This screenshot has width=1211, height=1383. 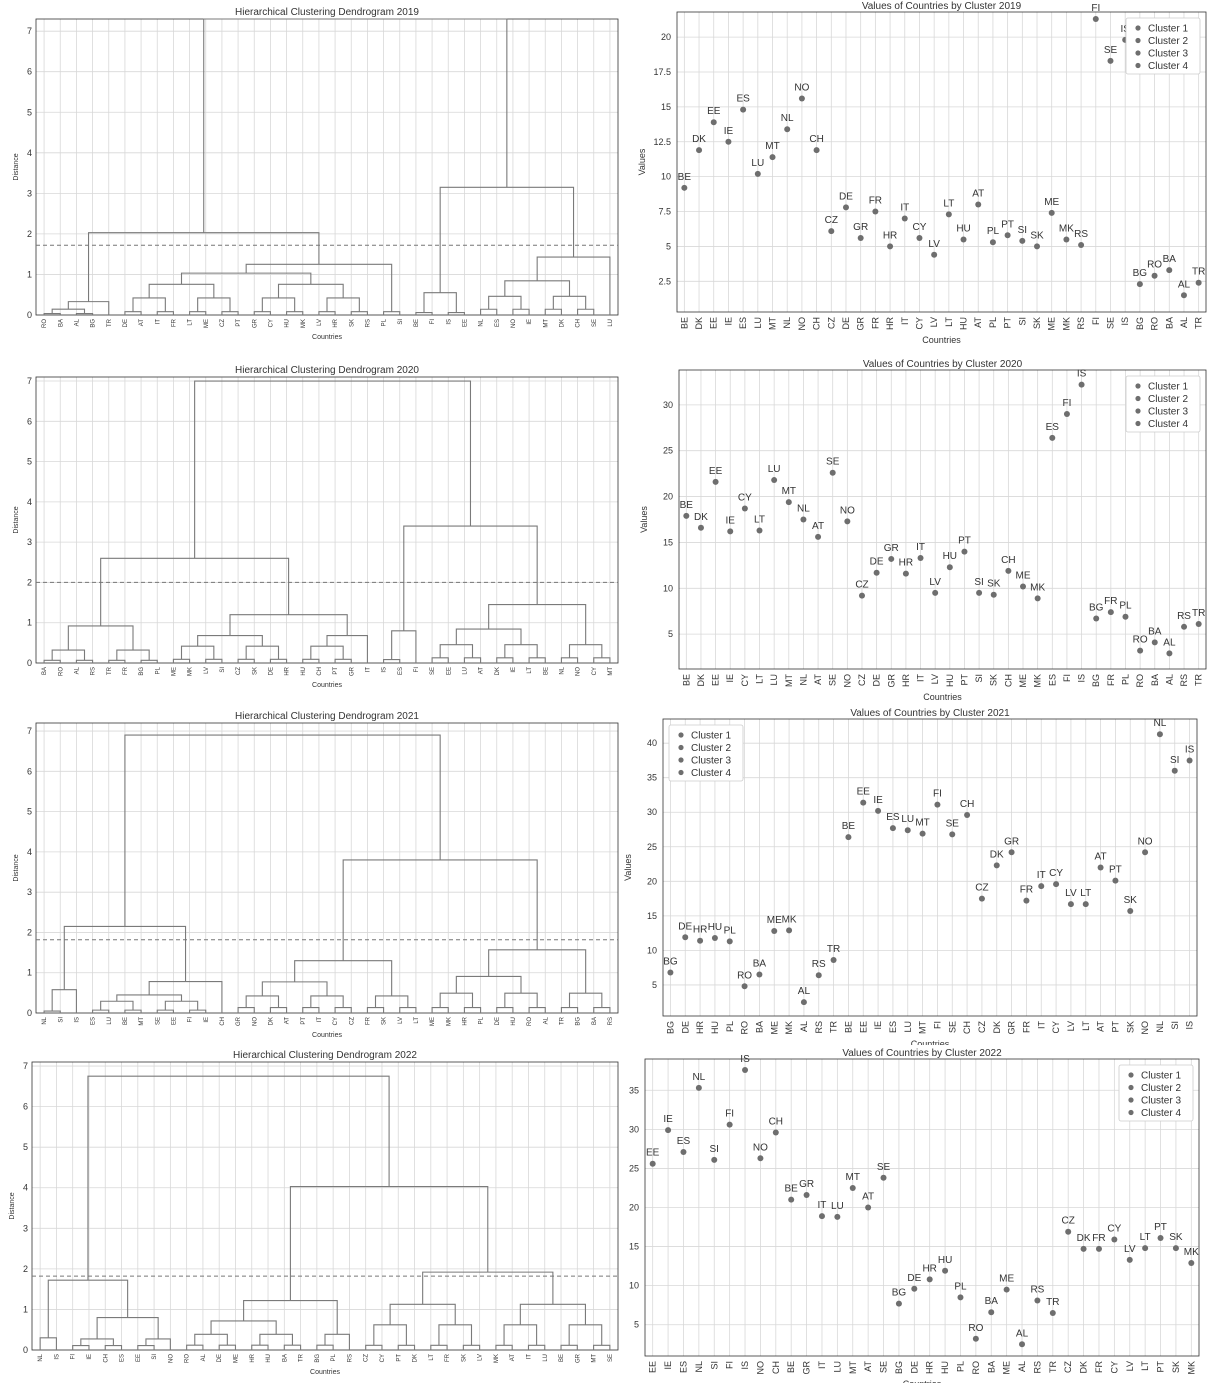 I want to click on x-tick-label: CH, so click(x=967, y=1027).